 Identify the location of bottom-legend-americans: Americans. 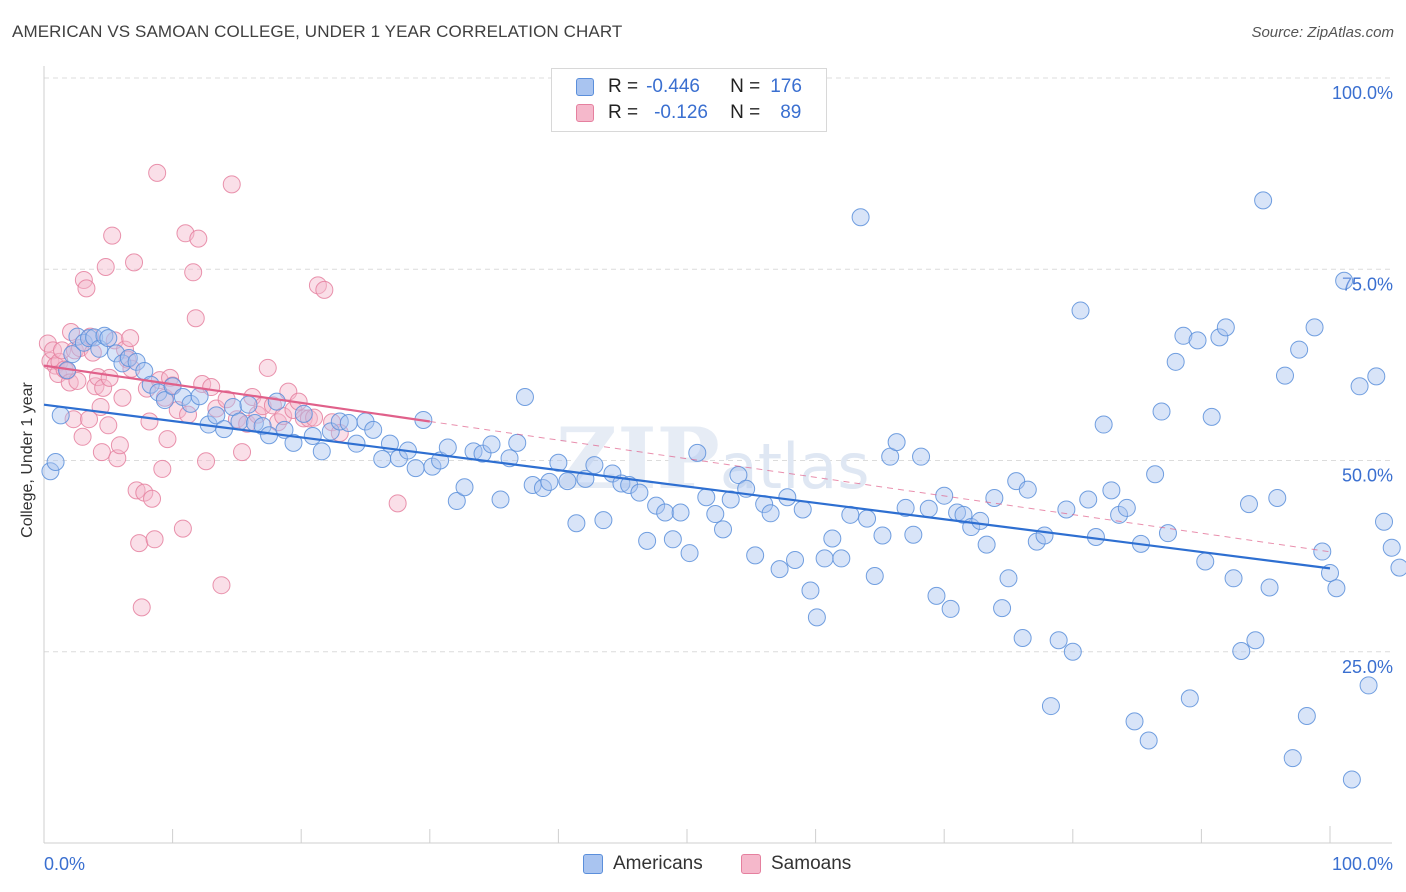
(643, 864).